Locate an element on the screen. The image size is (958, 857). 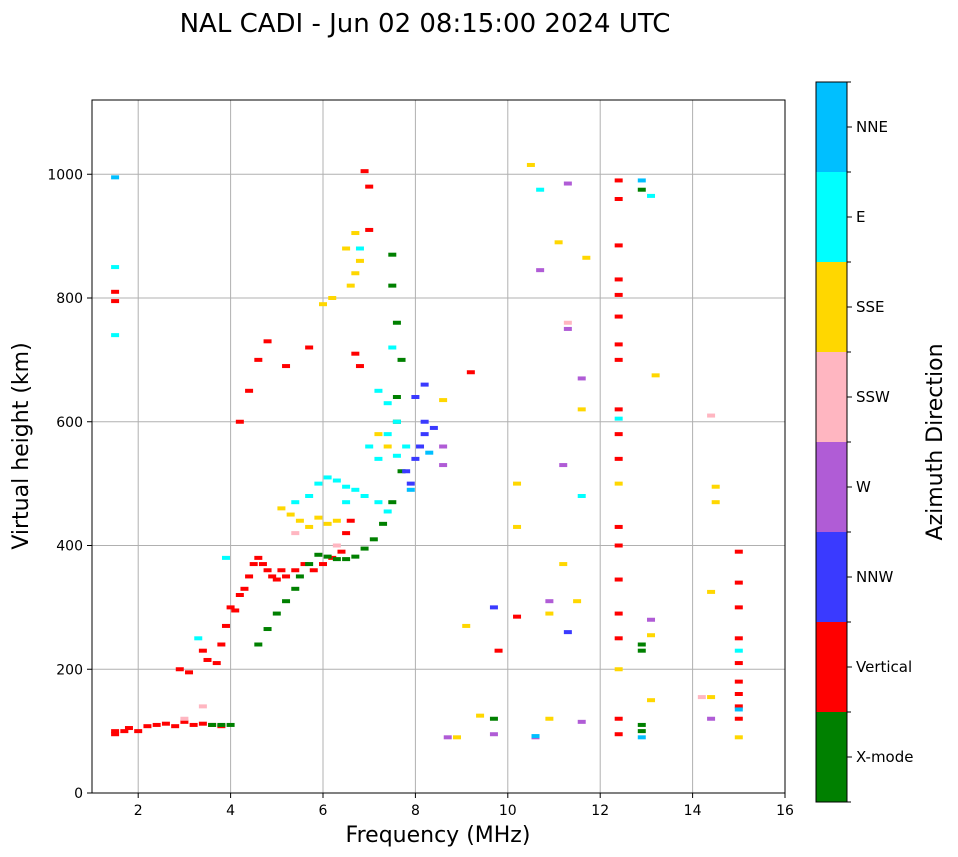
colorbar-tick-label: W is located at coordinates (863, 487).